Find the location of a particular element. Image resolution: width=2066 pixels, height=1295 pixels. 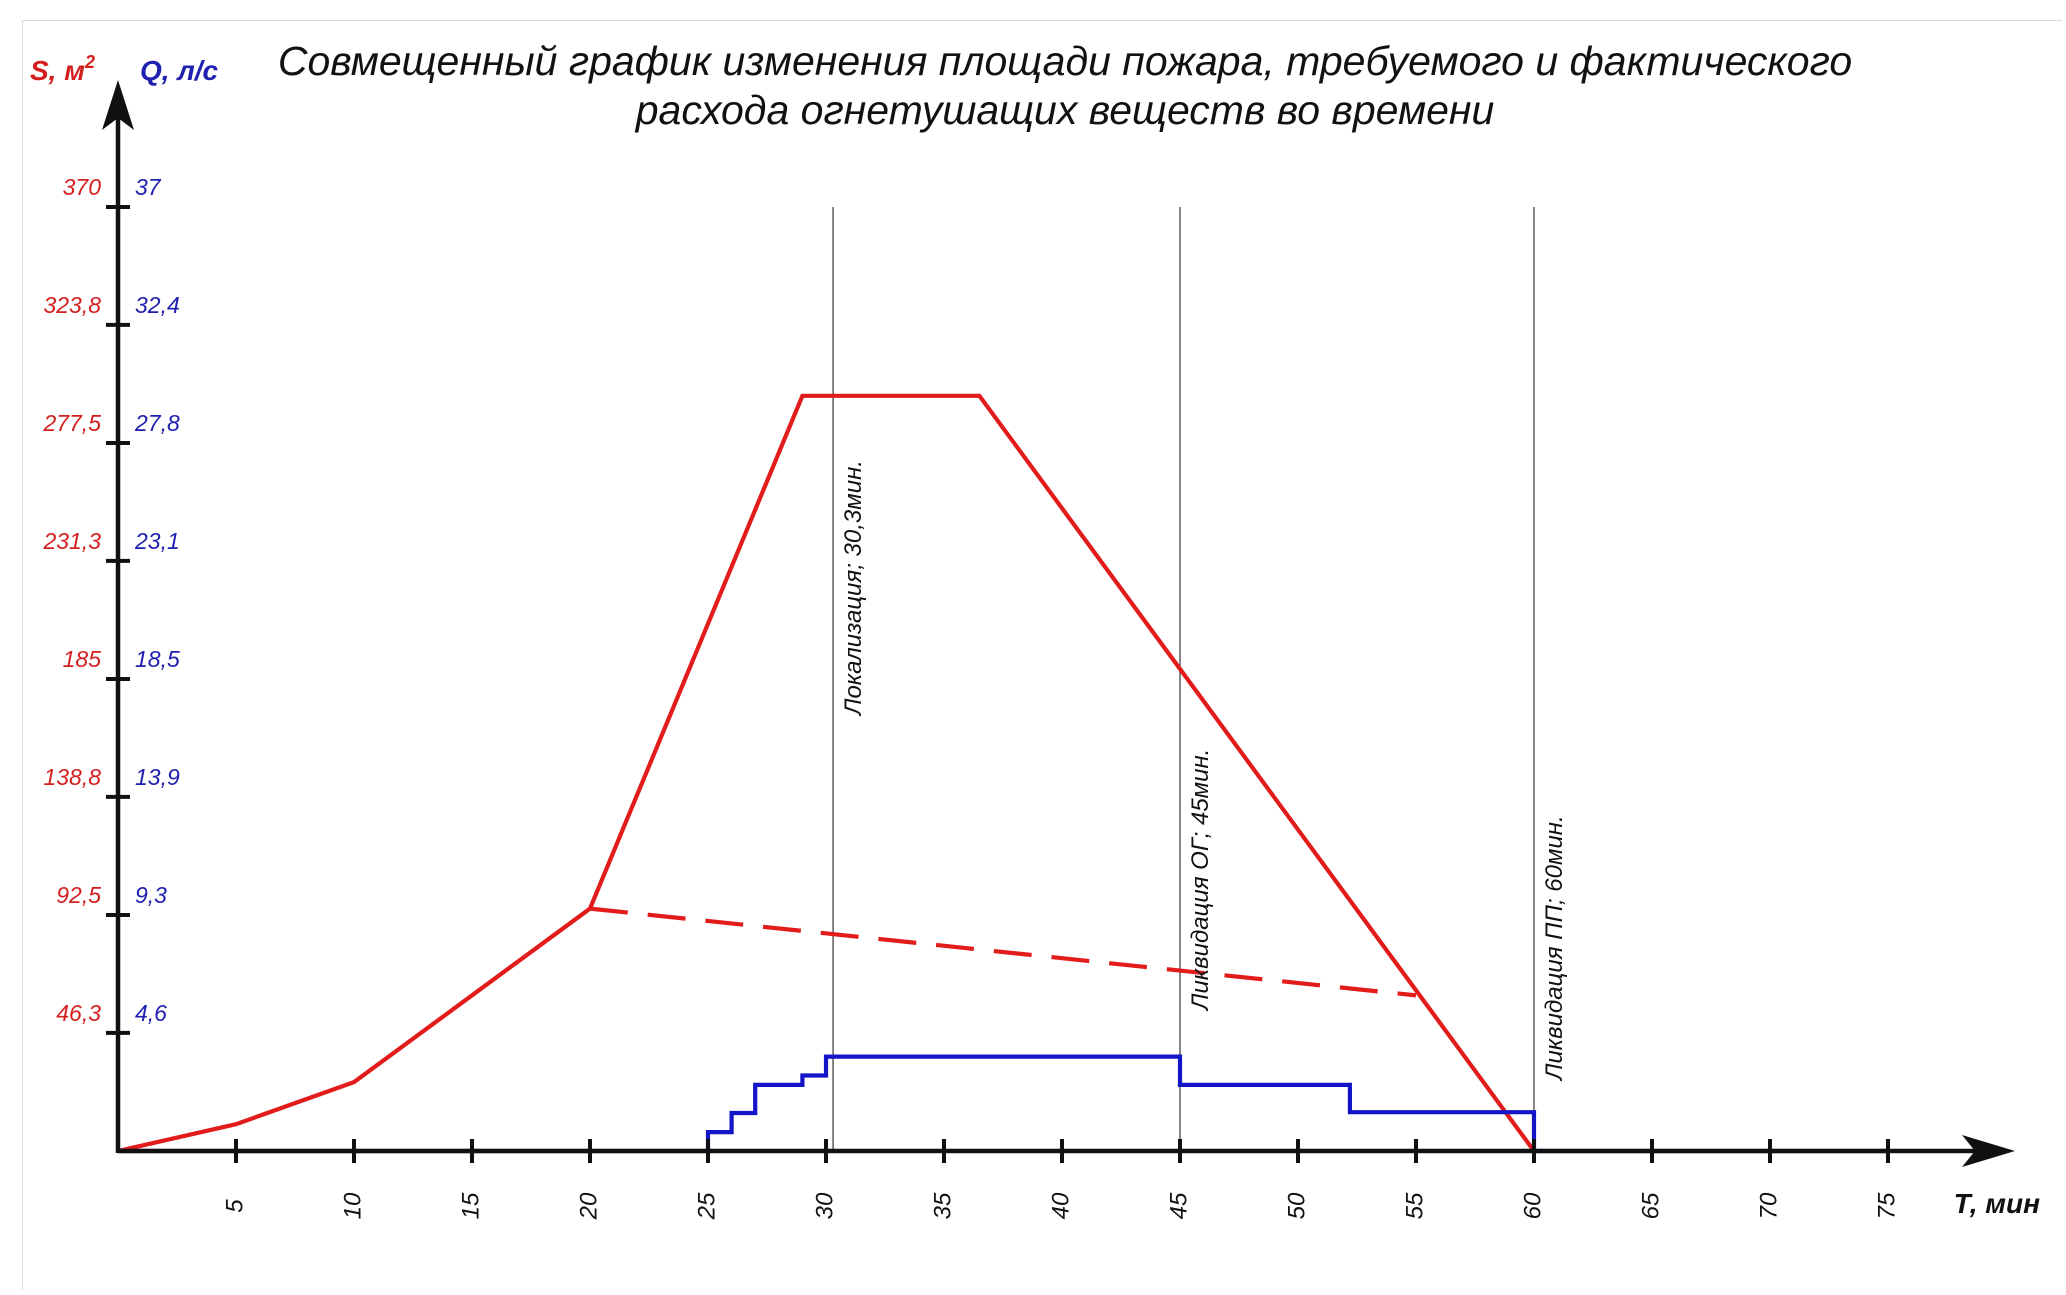

chart-title-line-2: расхода огнетушащих веществ во времени is located at coordinates (1064, 110).